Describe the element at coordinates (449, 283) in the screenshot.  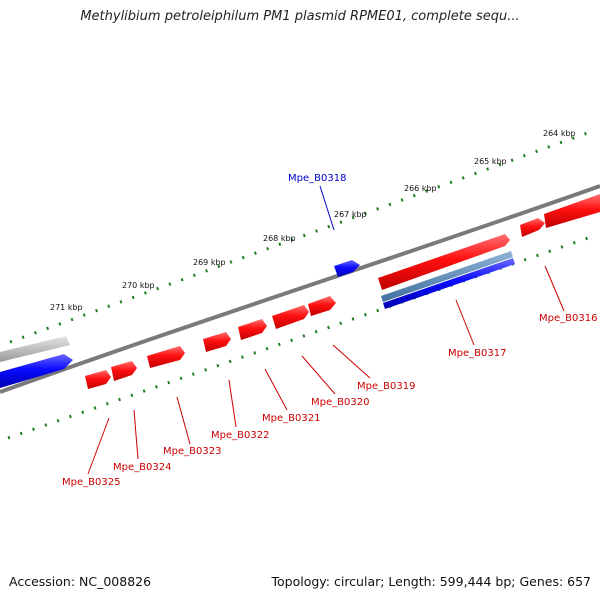
I see `feature-blue-right` at that location.